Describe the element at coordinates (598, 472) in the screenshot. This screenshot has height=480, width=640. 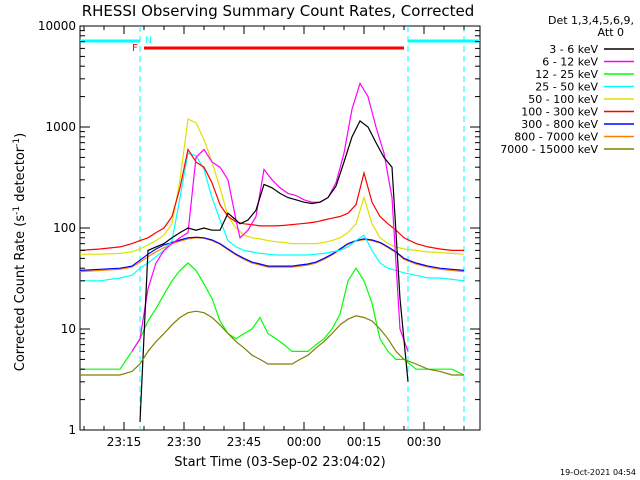
I see `timestamp: 19-Oct-2021 04:54` at that location.